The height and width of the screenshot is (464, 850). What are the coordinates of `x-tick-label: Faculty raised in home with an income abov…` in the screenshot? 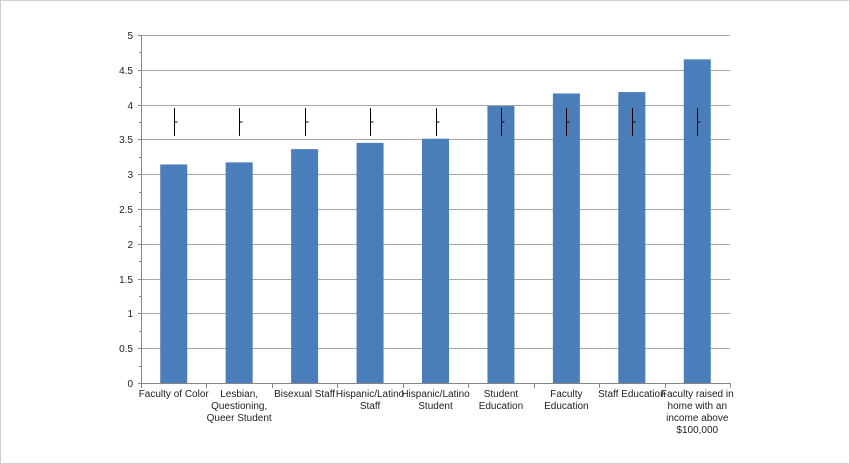 It's located at (697, 412).